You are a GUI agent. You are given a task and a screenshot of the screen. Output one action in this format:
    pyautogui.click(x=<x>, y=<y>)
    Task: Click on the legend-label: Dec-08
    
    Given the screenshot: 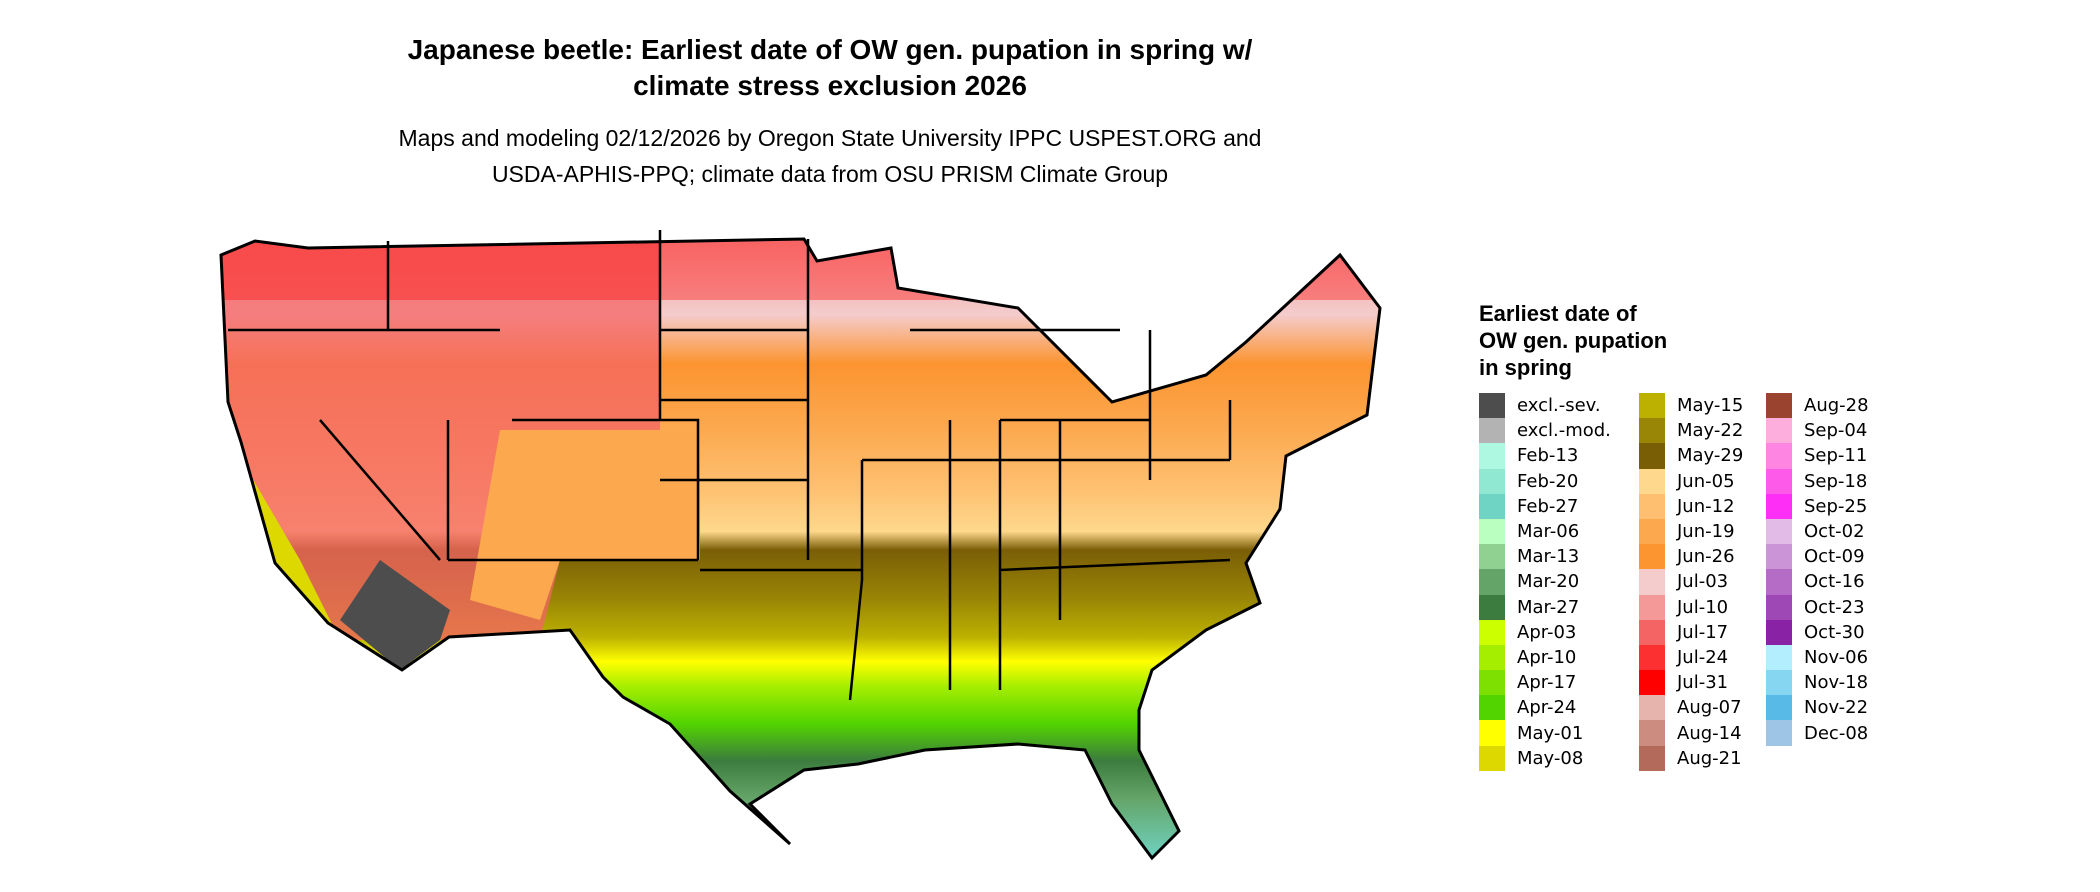 What is the action you would take?
    pyautogui.click(x=1836, y=733)
    